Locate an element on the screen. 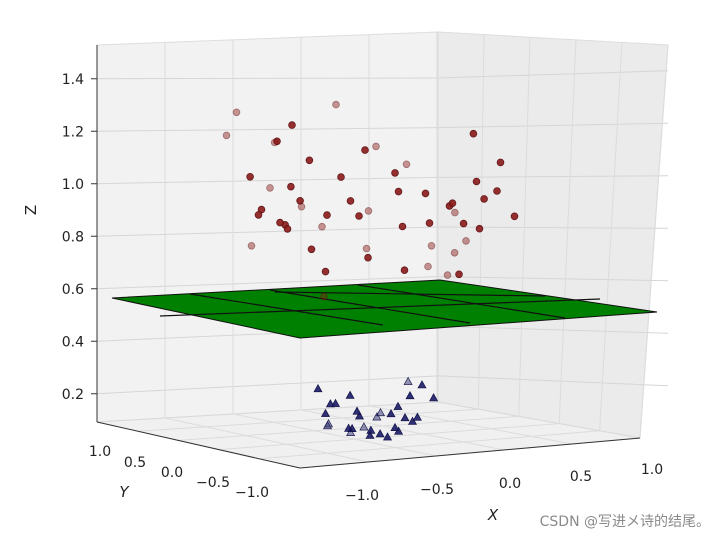  x-axis-line is located at coordinates (470, 453).